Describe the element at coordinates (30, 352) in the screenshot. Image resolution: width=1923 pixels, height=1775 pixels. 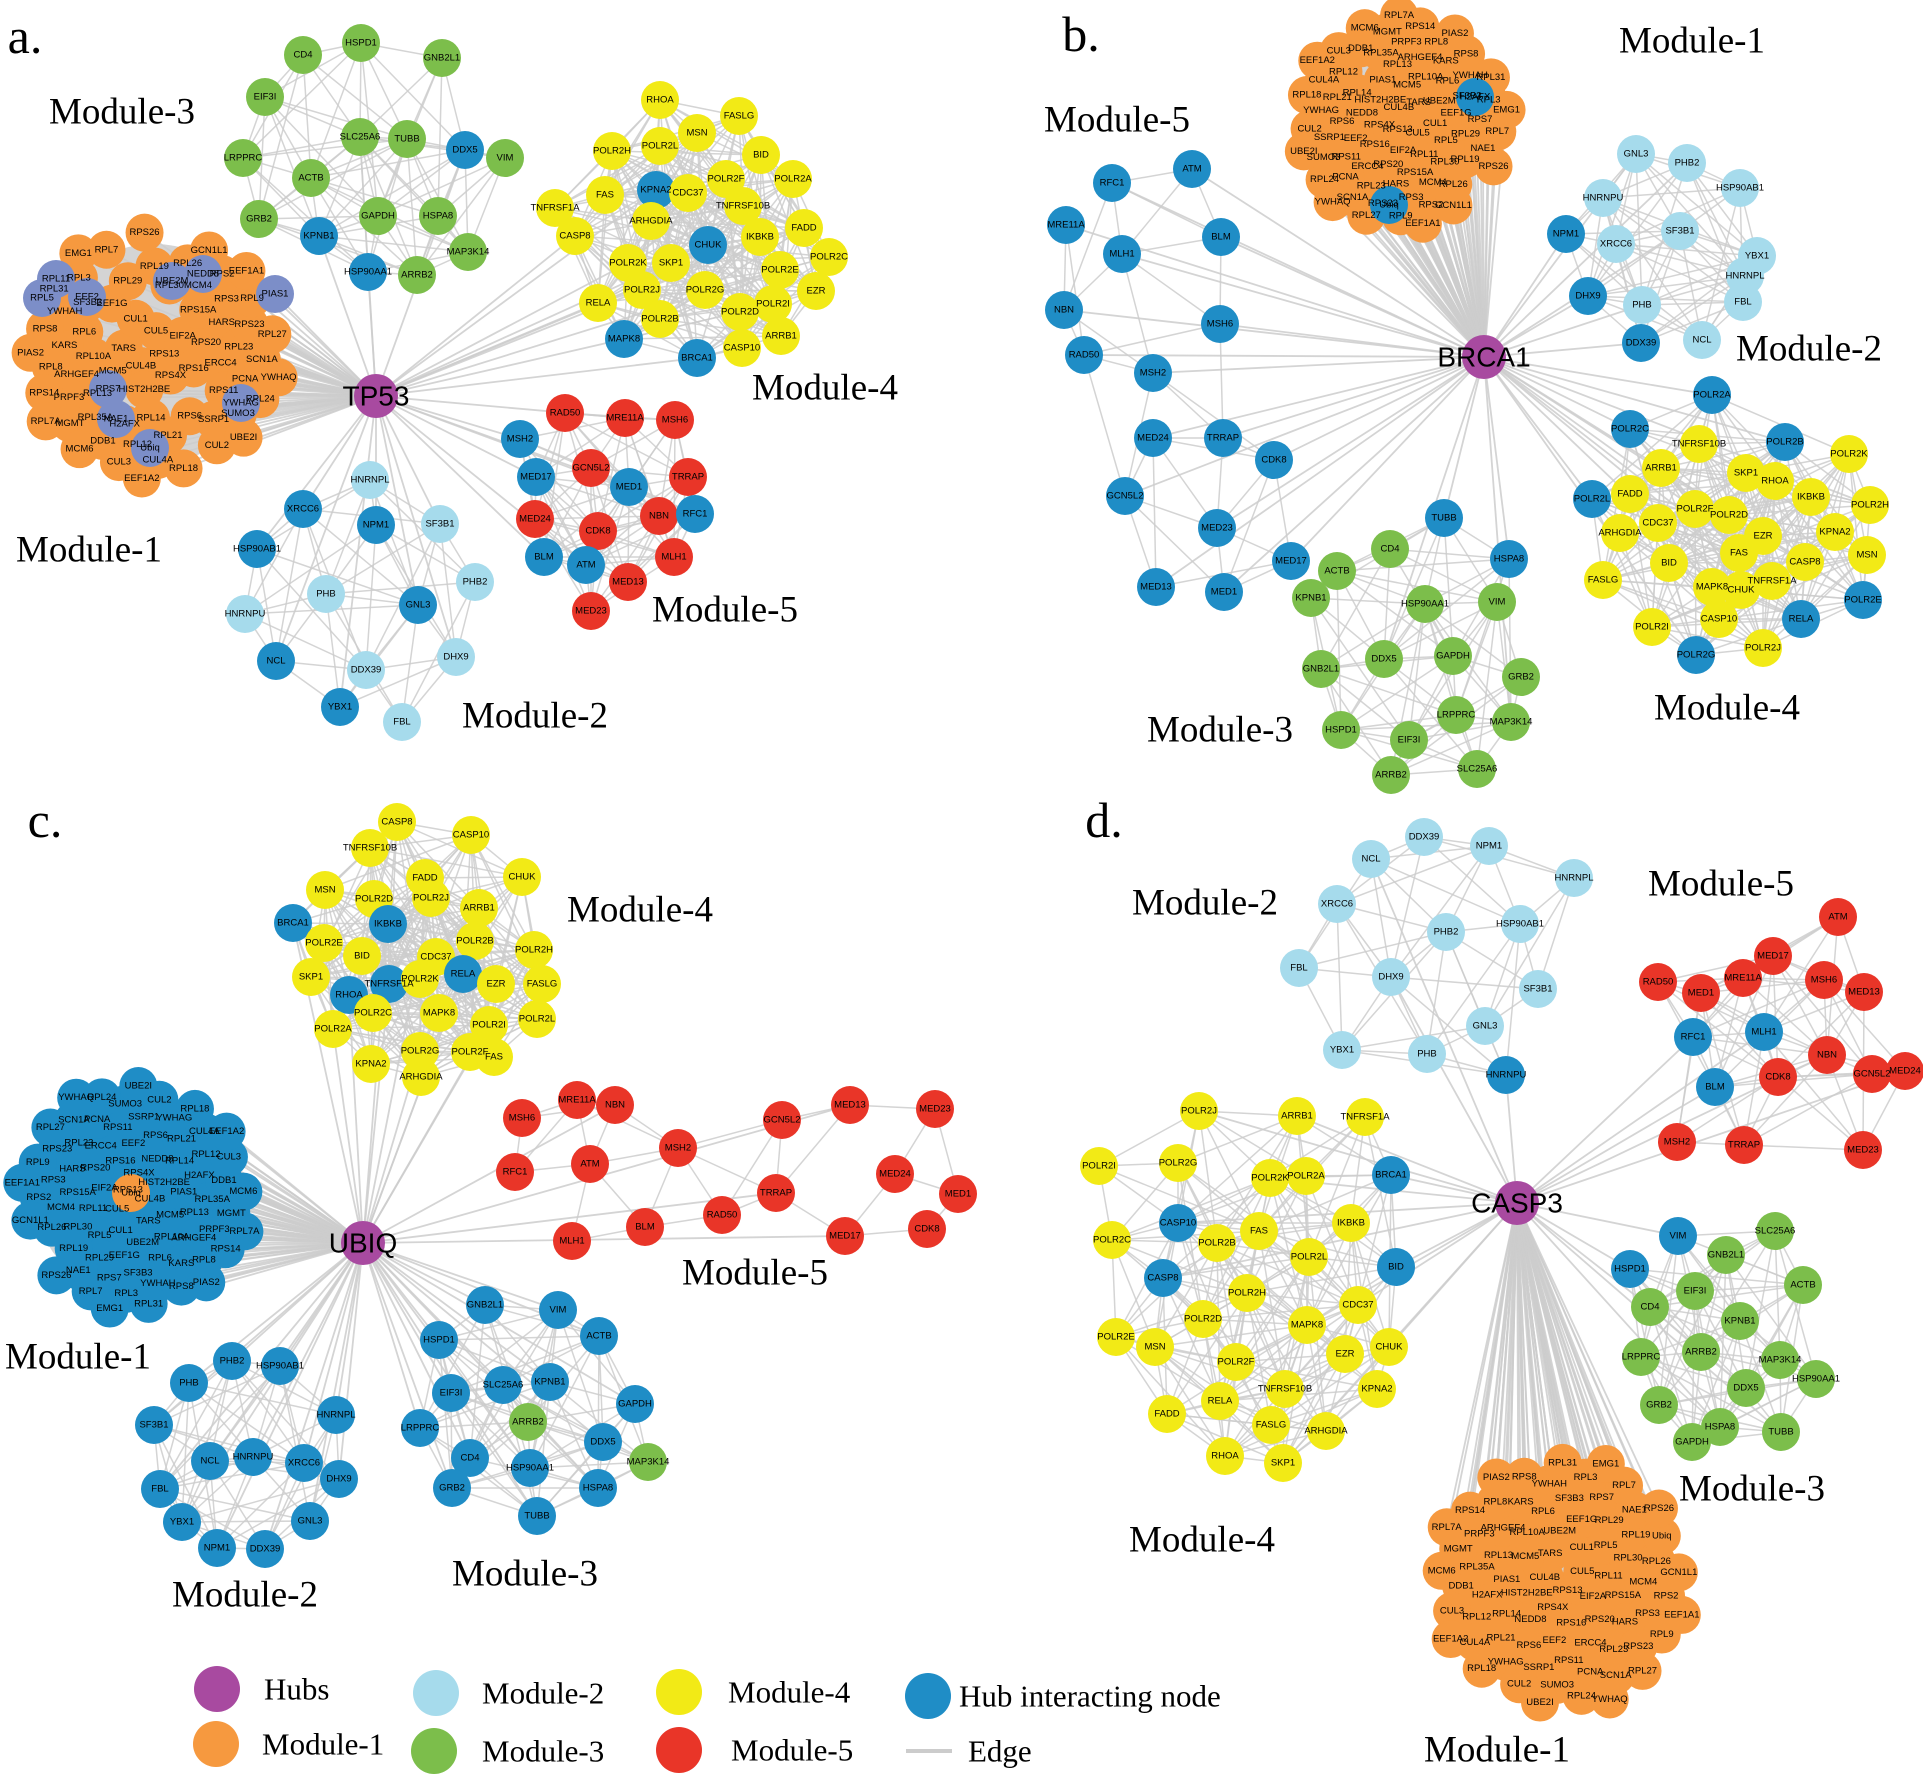
I see `gene-node-a-PIAS2` at that location.